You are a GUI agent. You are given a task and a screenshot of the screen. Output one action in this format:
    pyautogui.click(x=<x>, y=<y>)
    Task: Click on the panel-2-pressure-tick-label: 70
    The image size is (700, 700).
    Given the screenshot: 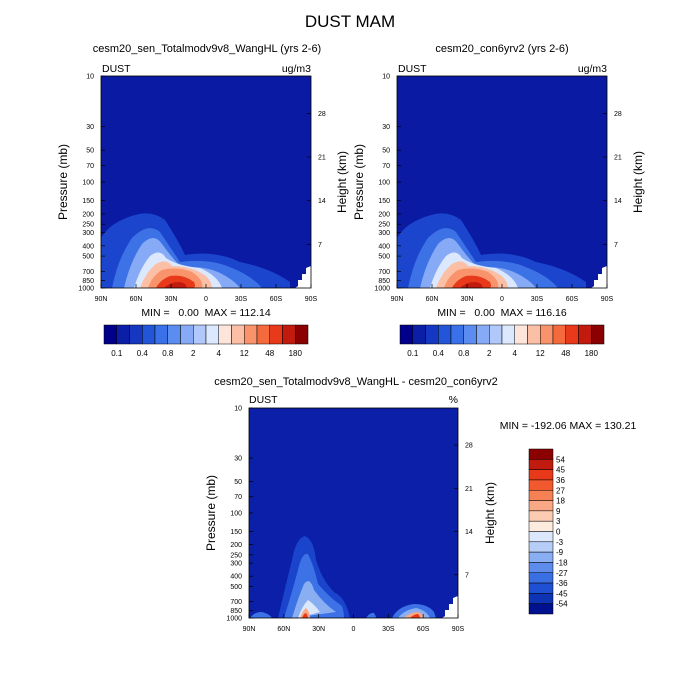 What is the action you would take?
    pyautogui.click(x=386, y=166)
    